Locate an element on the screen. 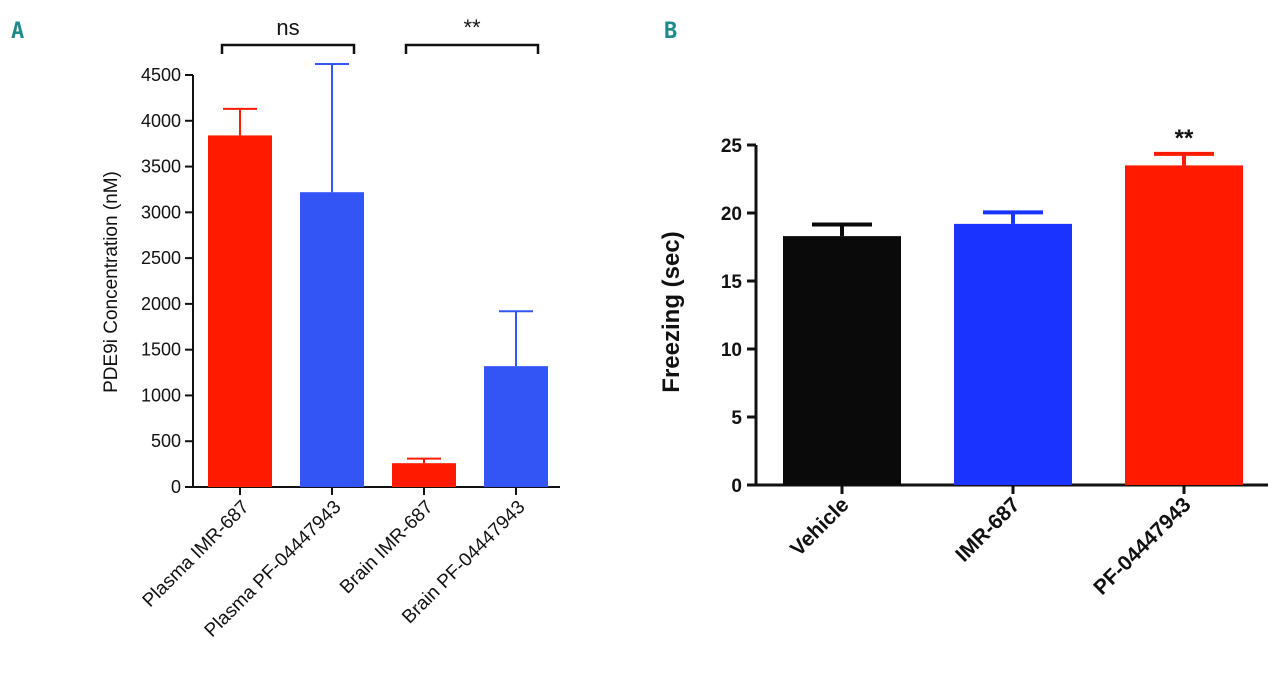 This screenshot has height=681, width=1280. y-tick-label: 20 is located at coordinates (731, 214).